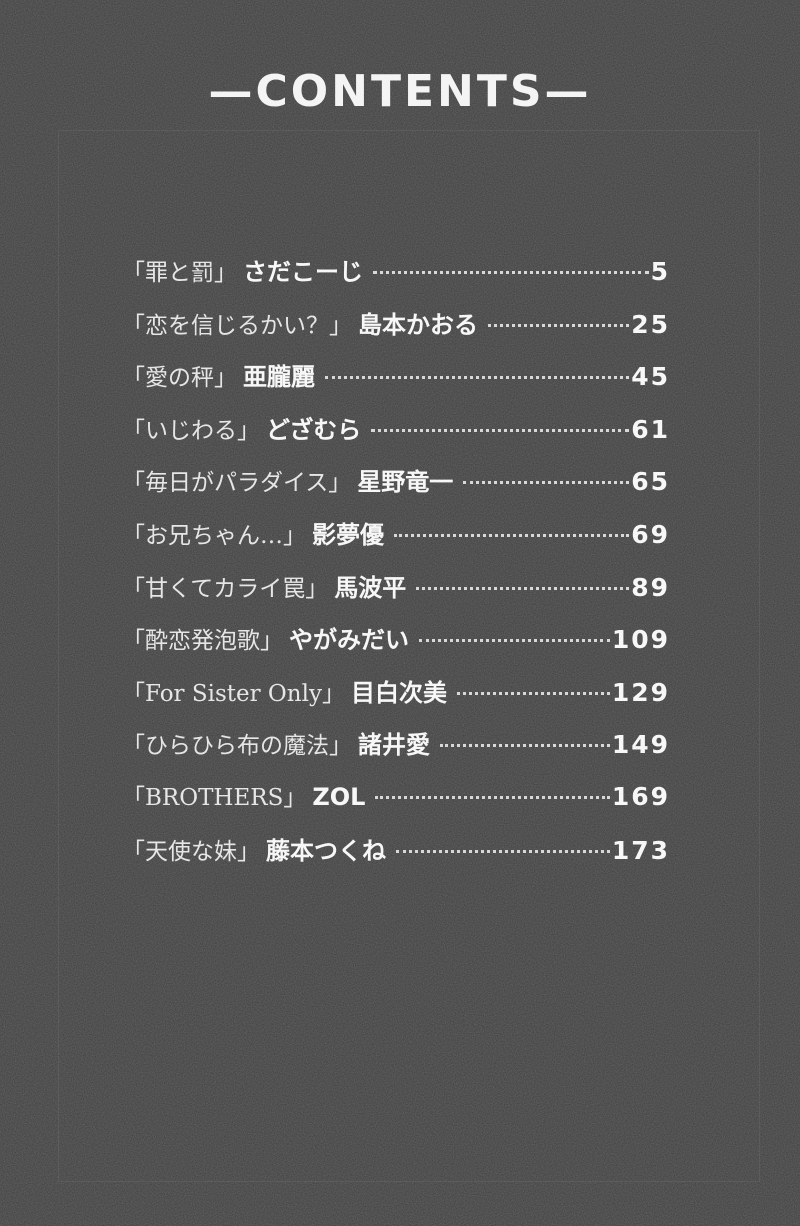  What do you see at coordinates (339, 796) in the screenshot?
I see `author-name: ZOL` at bounding box center [339, 796].